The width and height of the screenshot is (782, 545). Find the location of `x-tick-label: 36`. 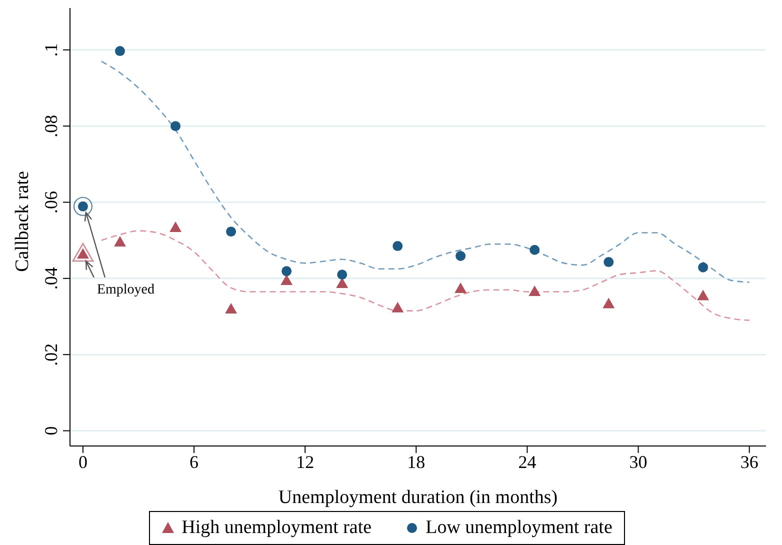

x-tick-label: 36 is located at coordinates (749, 462).